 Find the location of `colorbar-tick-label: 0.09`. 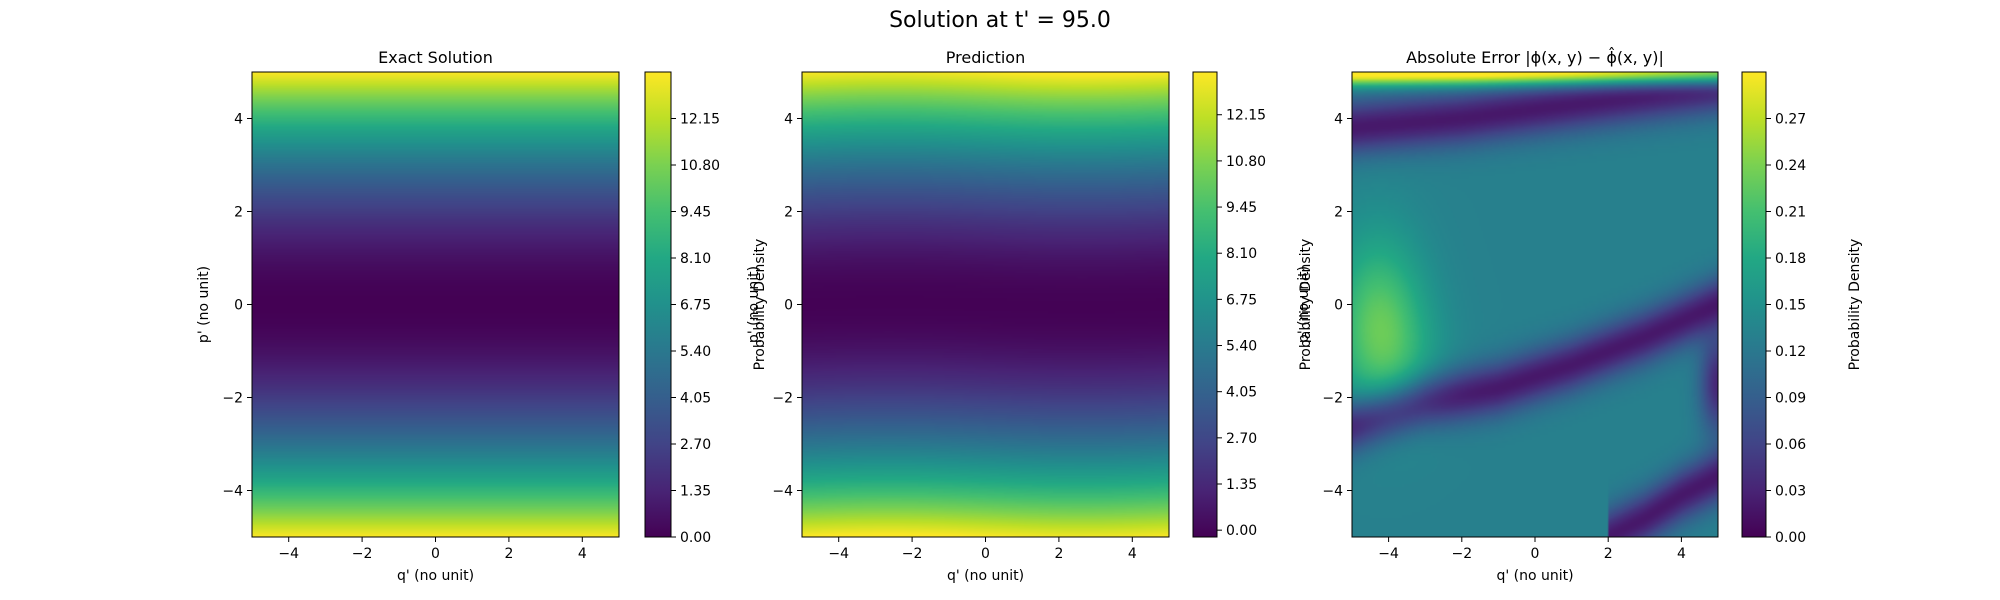

colorbar-tick-label: 0.09 is located at coordinates (1790, 399).